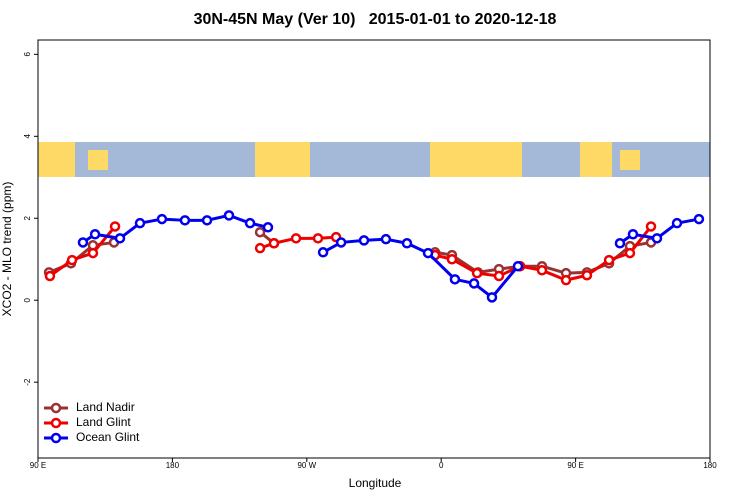 The width and height of the screenshot is (750, 500). What do you see at coordinates (27, 217) in the screenshot?
I see `y-tick-label: 2` at bounding box center [27, 217].